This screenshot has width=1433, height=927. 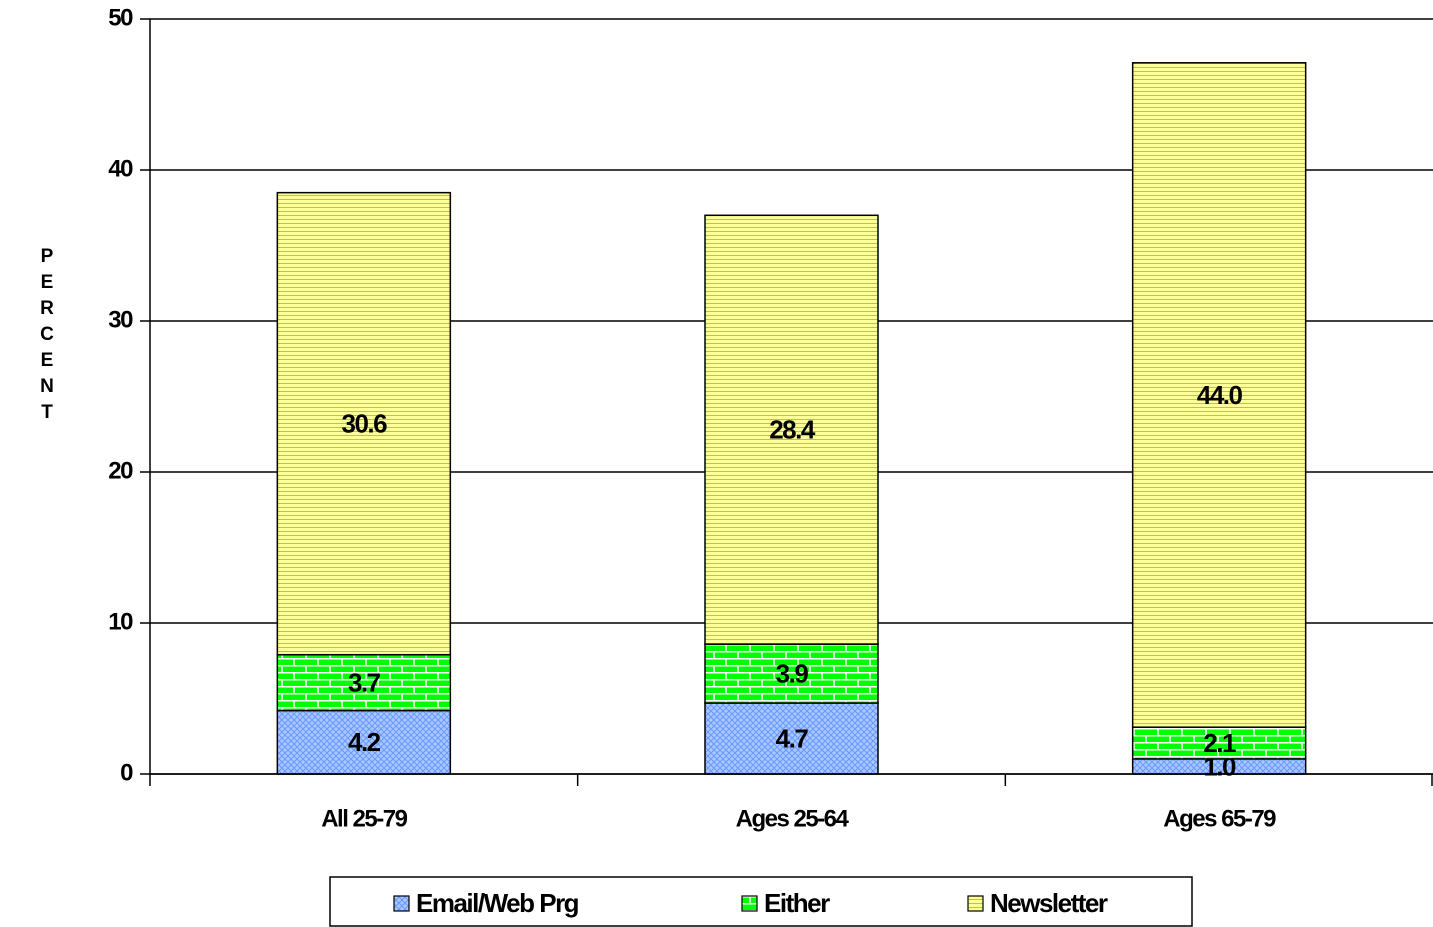 I want to click on x-tick-label: Ages 65-79, so click(x=1219, y=818).